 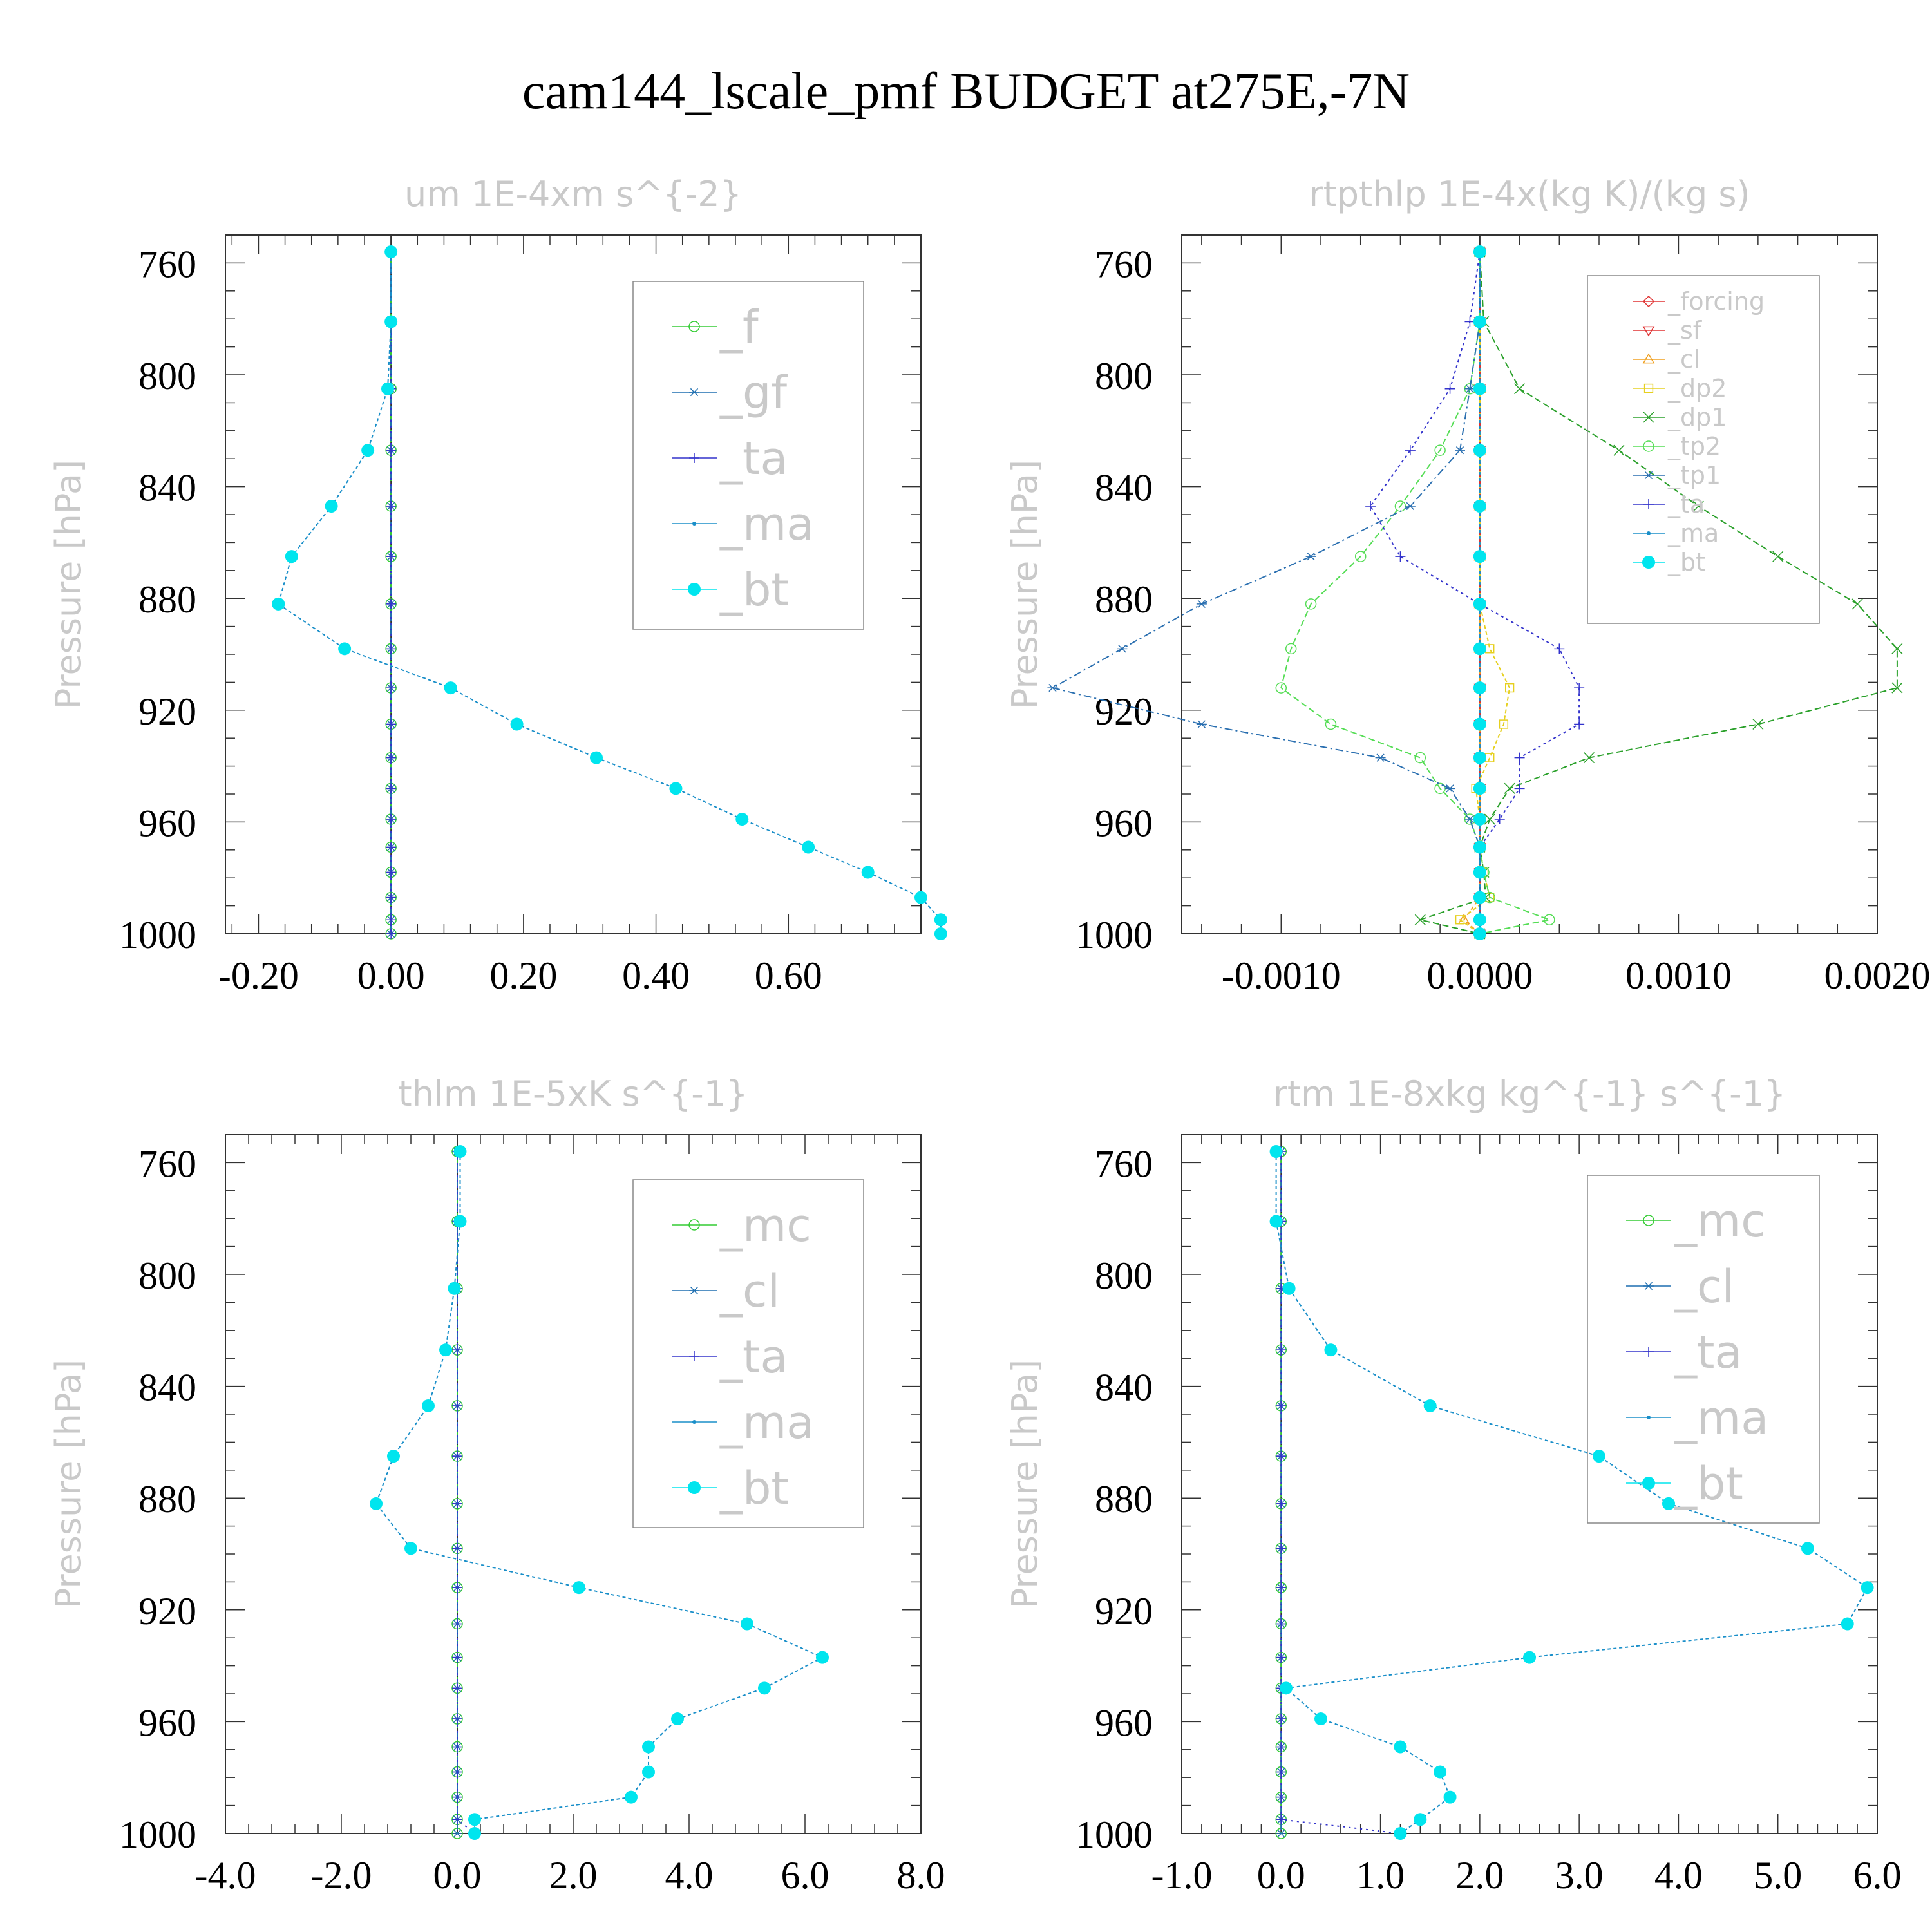 What do you see at coordinates (573, 194) in the screenshot?
I see `panel-title: um 1E-4xm s^{-2}` at bounding box center [573, 194].